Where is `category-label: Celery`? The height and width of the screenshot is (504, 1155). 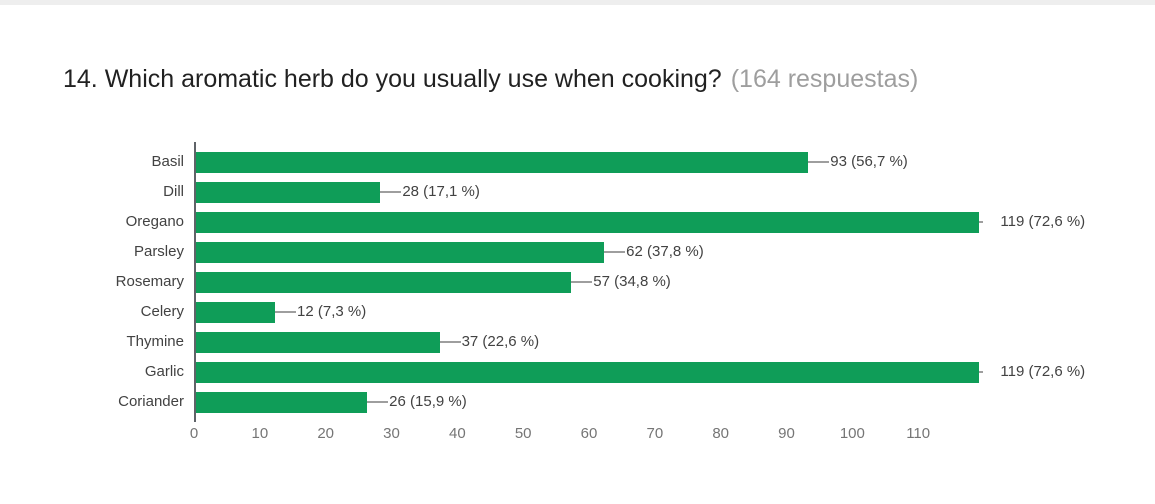
category-label: Celery is located at coordinates (162, 311).